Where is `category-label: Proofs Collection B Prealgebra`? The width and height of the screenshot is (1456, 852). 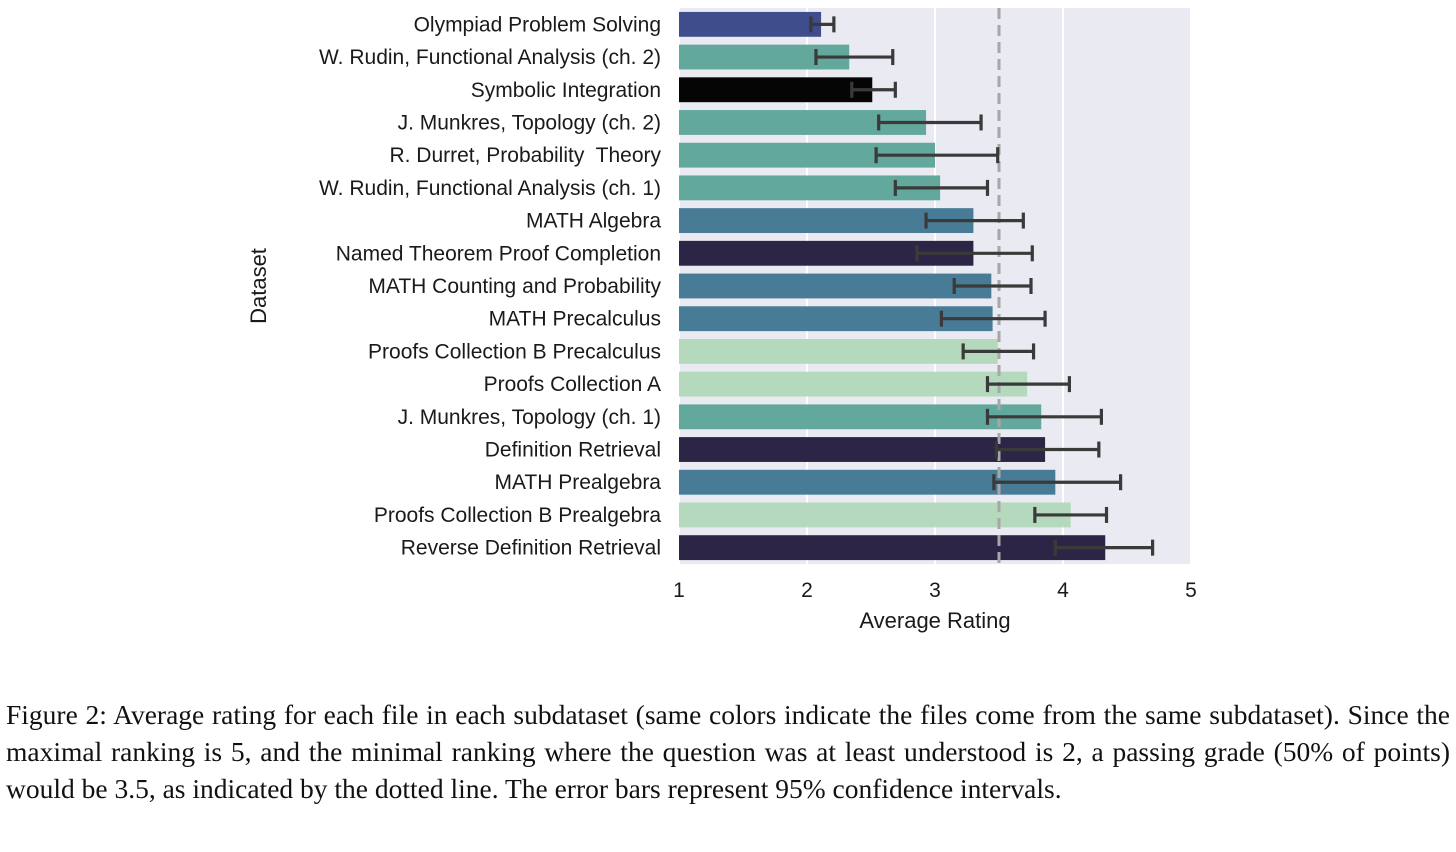
category-label: Proofs Collection B Prealgebra is located at coordinates (517, 515).